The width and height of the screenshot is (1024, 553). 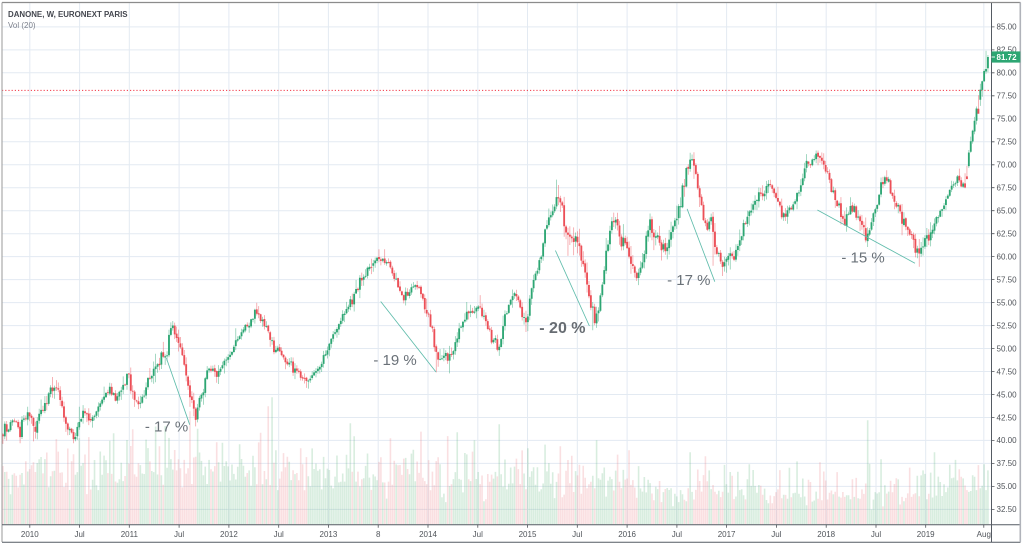 I want to click on svg-text: 2018, so click(x=826, y=534).